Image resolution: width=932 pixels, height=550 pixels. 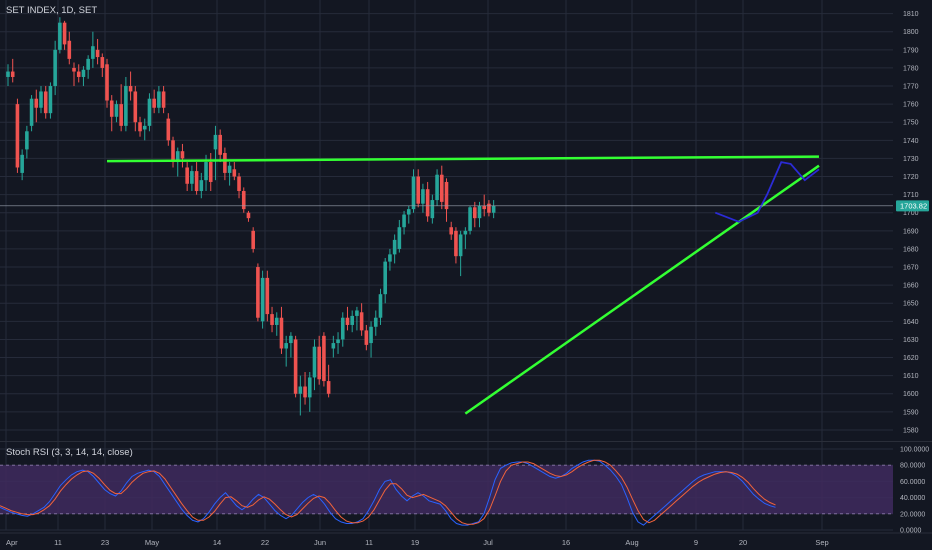 I want to click on price-tick-label: 1650, so click(x=911, y=304).